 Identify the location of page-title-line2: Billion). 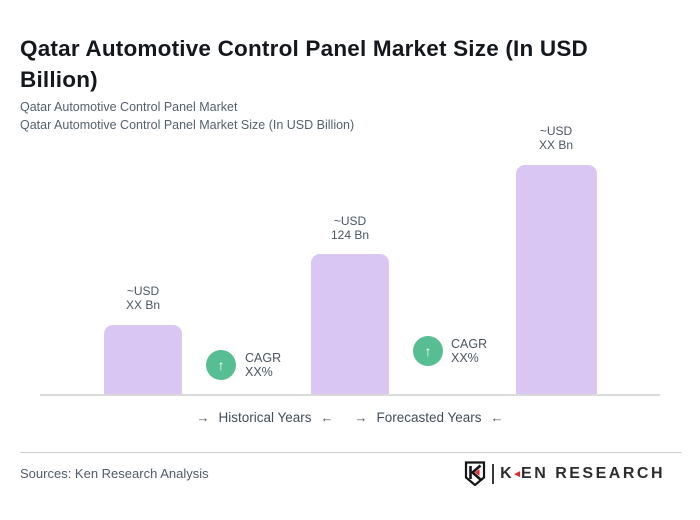
(59, 80).